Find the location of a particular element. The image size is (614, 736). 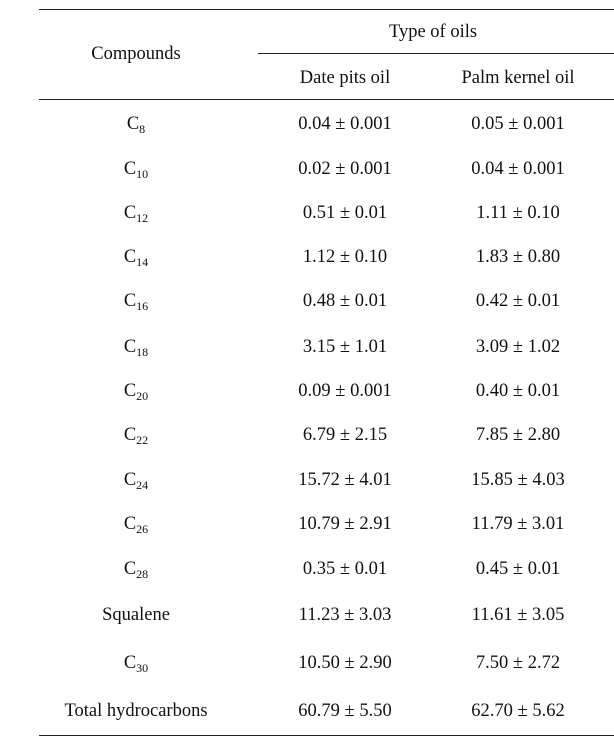

header-date-pits-oil: Date pits oil is located at coordinates (345, 78).